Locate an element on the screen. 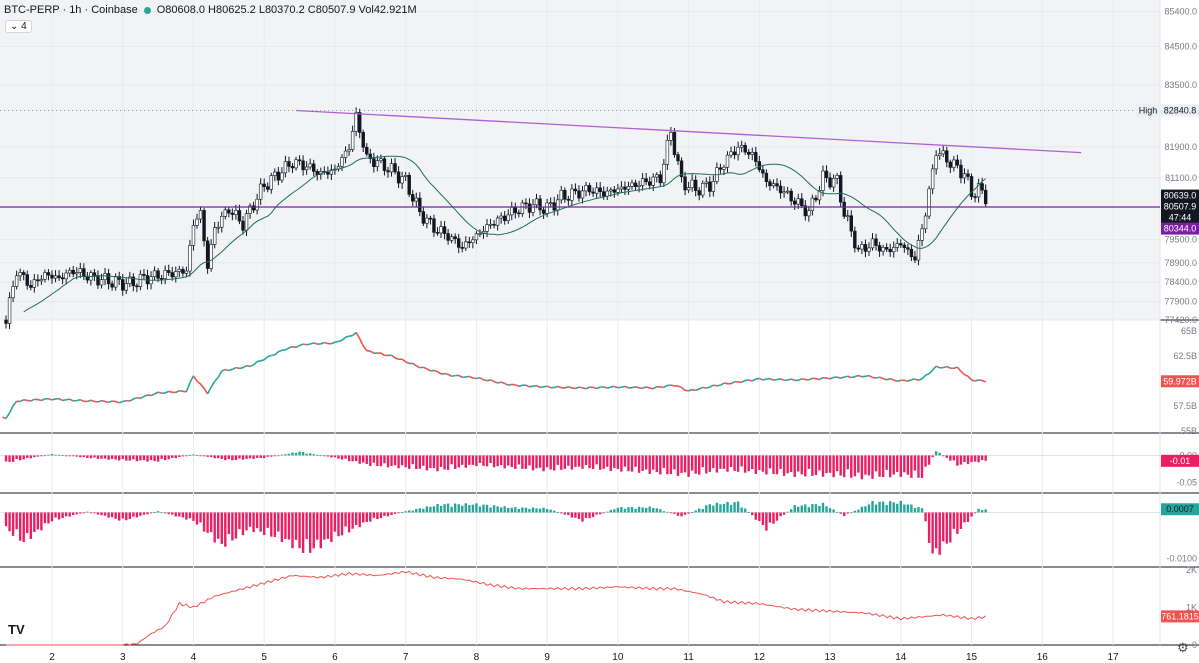 The height and width of the screenshot is (663, 1199). gear-icon: ⚙ is located at coordinates (1183, 647).